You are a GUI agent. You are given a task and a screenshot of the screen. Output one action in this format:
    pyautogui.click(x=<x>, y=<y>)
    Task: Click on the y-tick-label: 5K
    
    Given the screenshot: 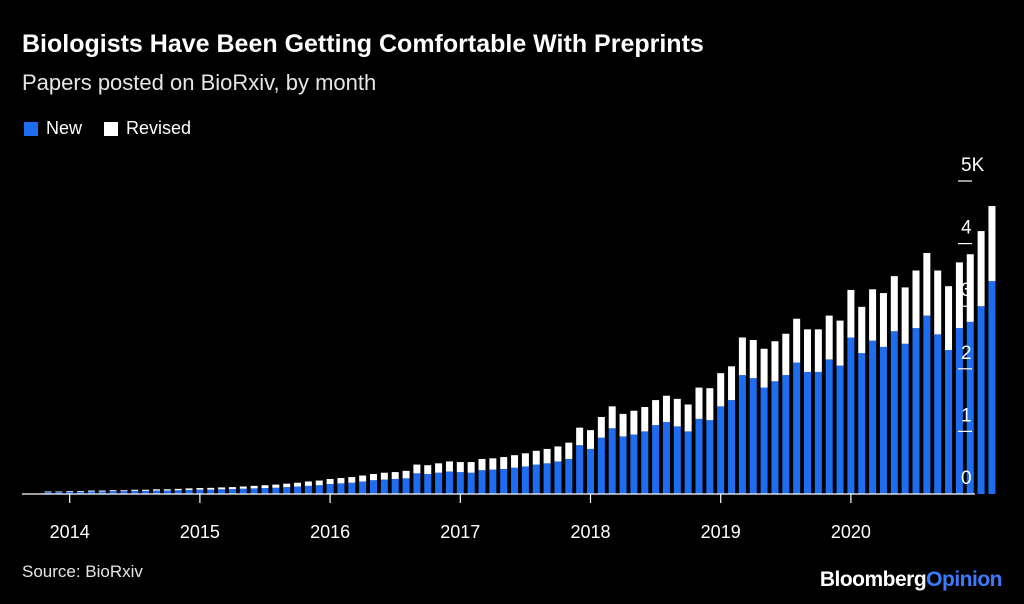 What is the action you would take?
    pyautogui.click(x=973, y=165)
    